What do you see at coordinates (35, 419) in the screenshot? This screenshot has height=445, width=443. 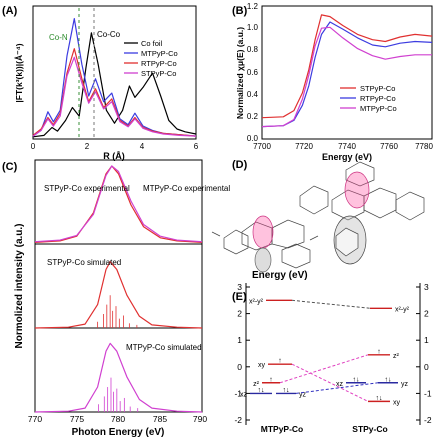 I see `c-xtick-0: 770` at bounding box center [35, 419].